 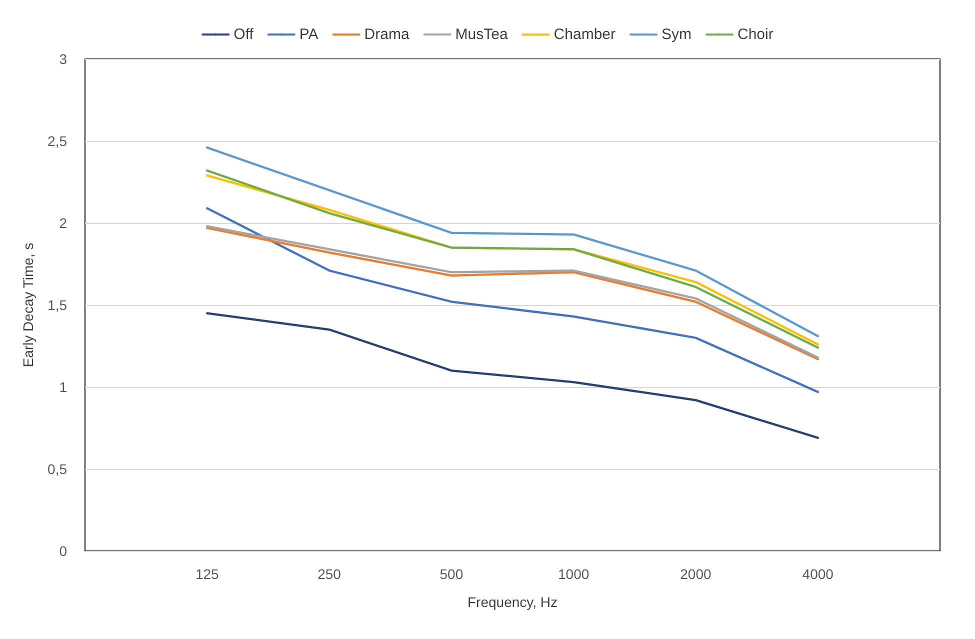 I want to click on y-tick-label: 2, so click(x=63, y=223).